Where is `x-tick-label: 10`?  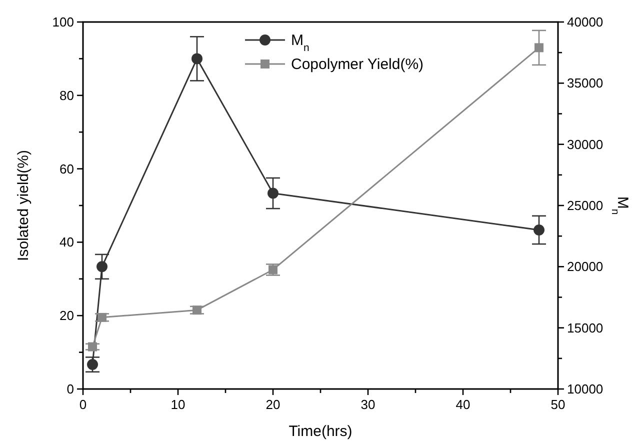 x-tick-label: 10 is located at coordinates (178, 404).